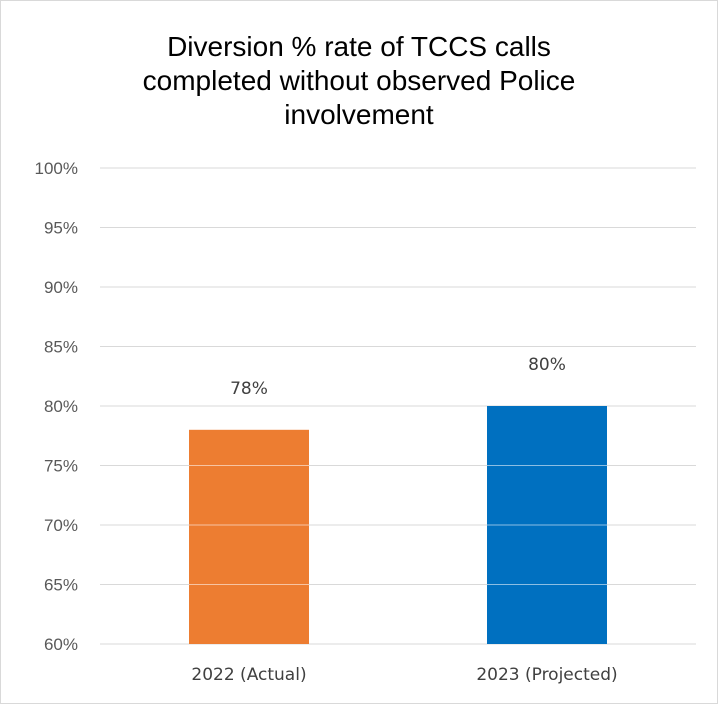 Image resolution: width=718 pixels, height=704 pixels. I want to click on y-tick-label-80: 80%, so click(61, 406).